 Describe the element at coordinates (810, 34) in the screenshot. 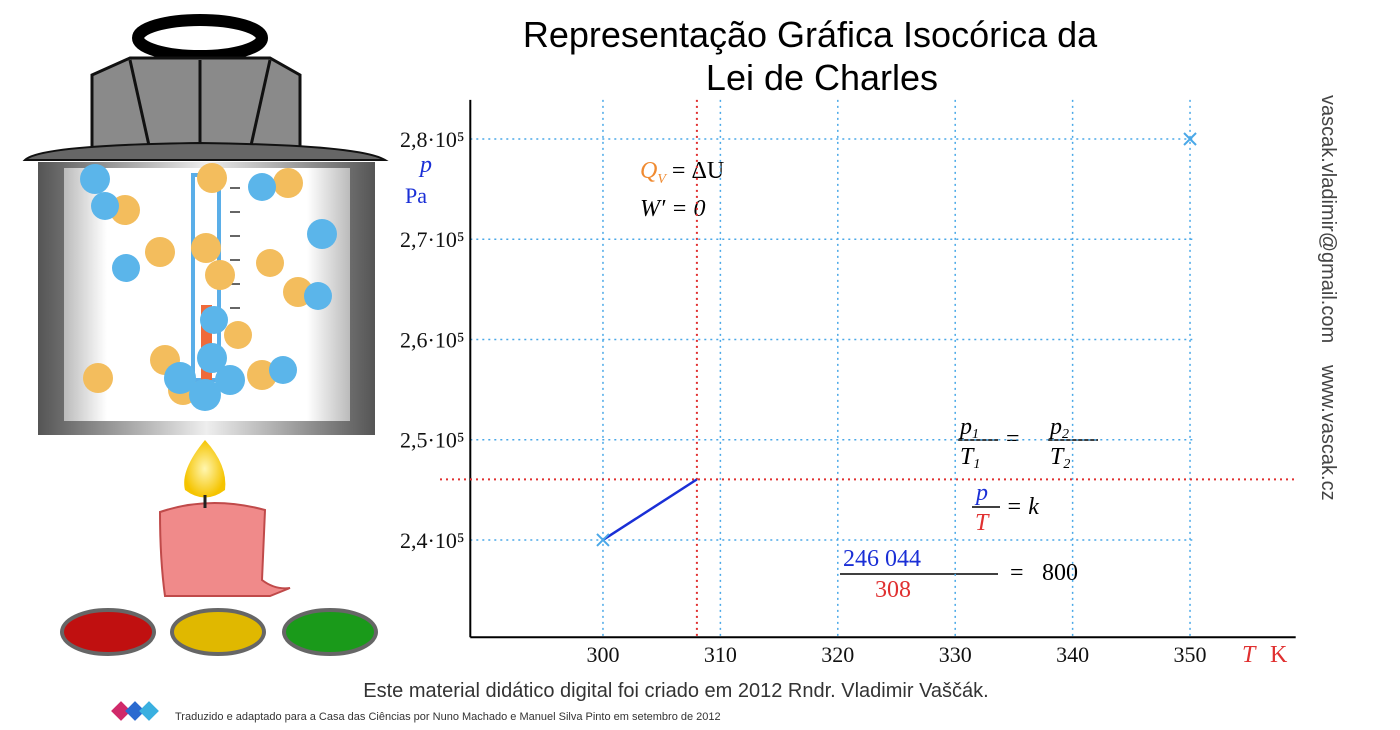

I see `chart-title: Representação Gráfica Isocórica da` at that location.